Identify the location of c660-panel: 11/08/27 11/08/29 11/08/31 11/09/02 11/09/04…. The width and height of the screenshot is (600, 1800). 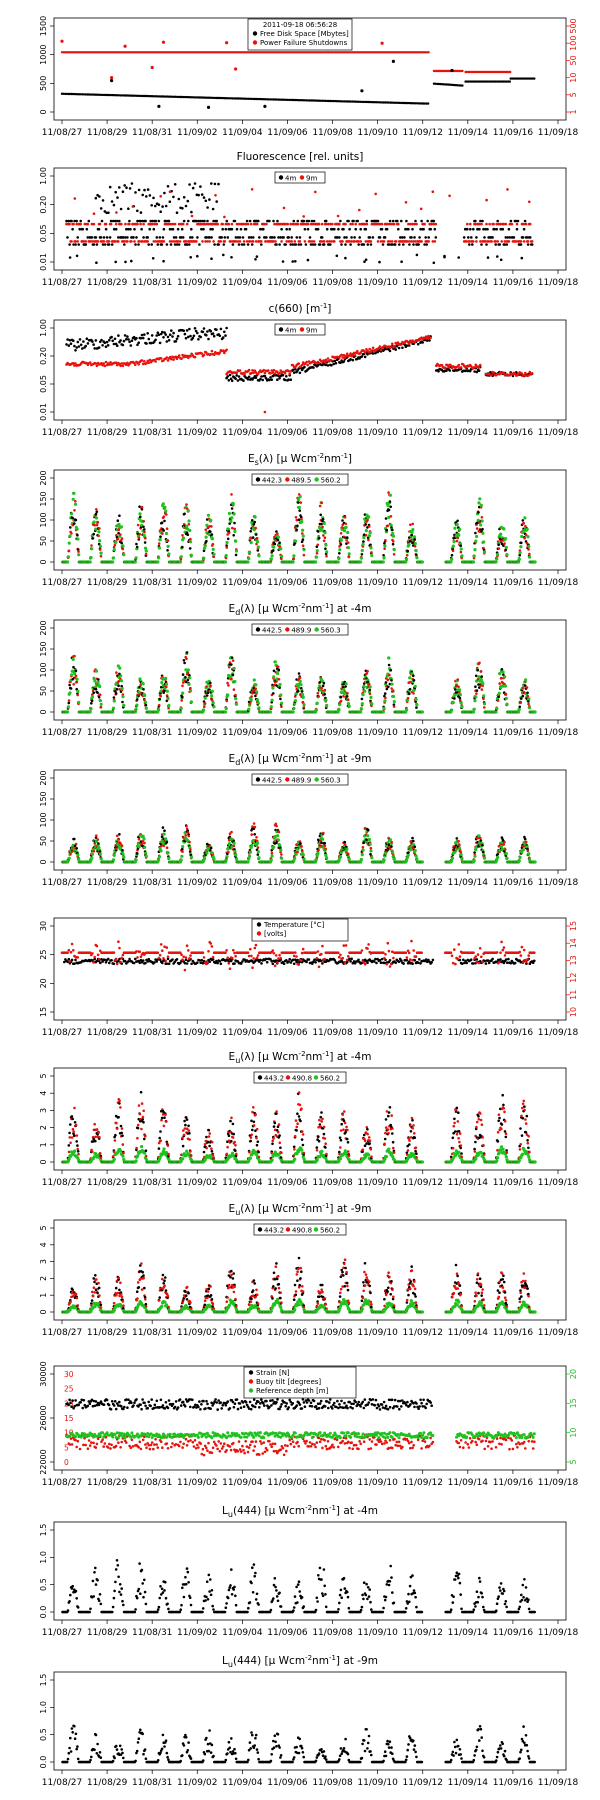
(308, 378).